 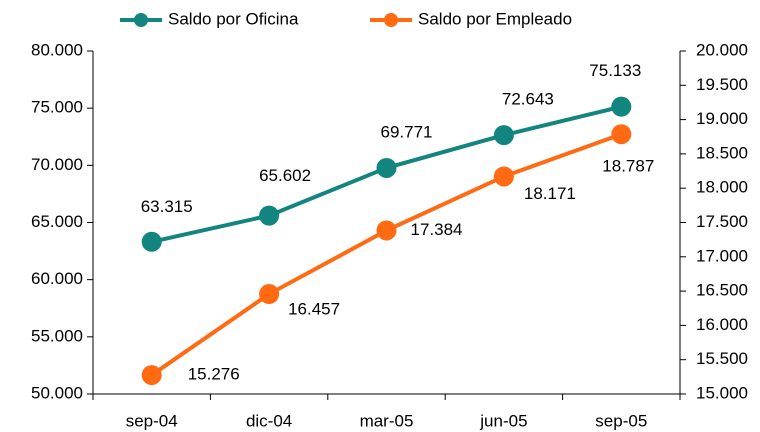 What do you see at coordinates (57, 107) in the screenshot?
I see `y-tick-label: 75.000` at bounding box center [57, 107].